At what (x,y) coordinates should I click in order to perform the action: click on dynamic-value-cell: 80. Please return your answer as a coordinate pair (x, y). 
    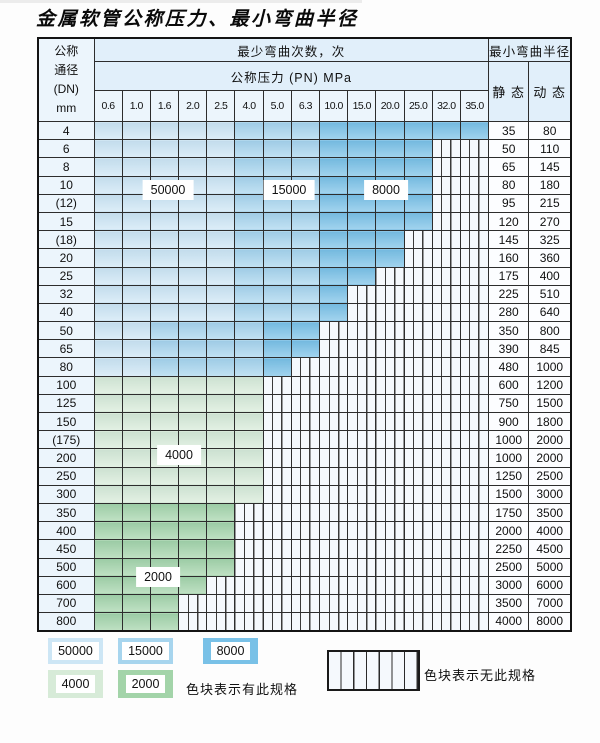
    Looking at the image, I should click on (550, 130).